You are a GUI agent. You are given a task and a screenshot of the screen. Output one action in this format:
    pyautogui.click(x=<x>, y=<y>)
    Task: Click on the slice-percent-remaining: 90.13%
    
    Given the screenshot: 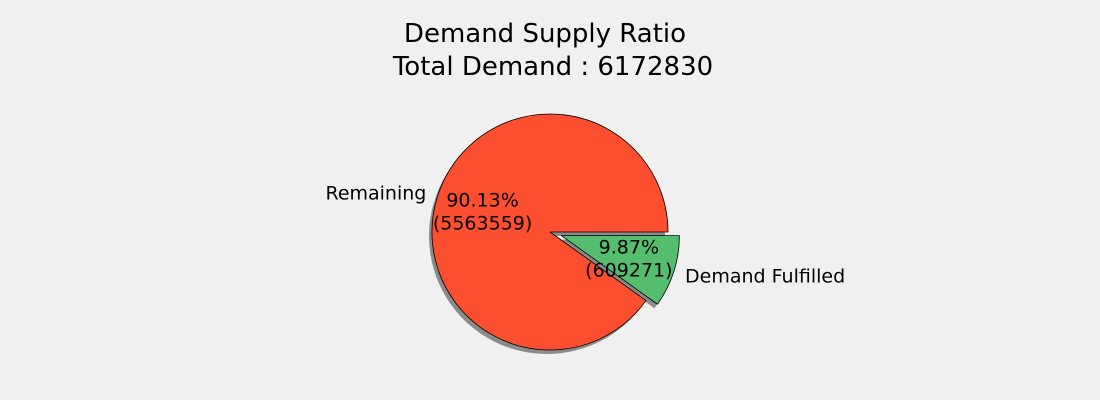 What is the action you would take?
    pyautogui.click(x=482, y=200)
    